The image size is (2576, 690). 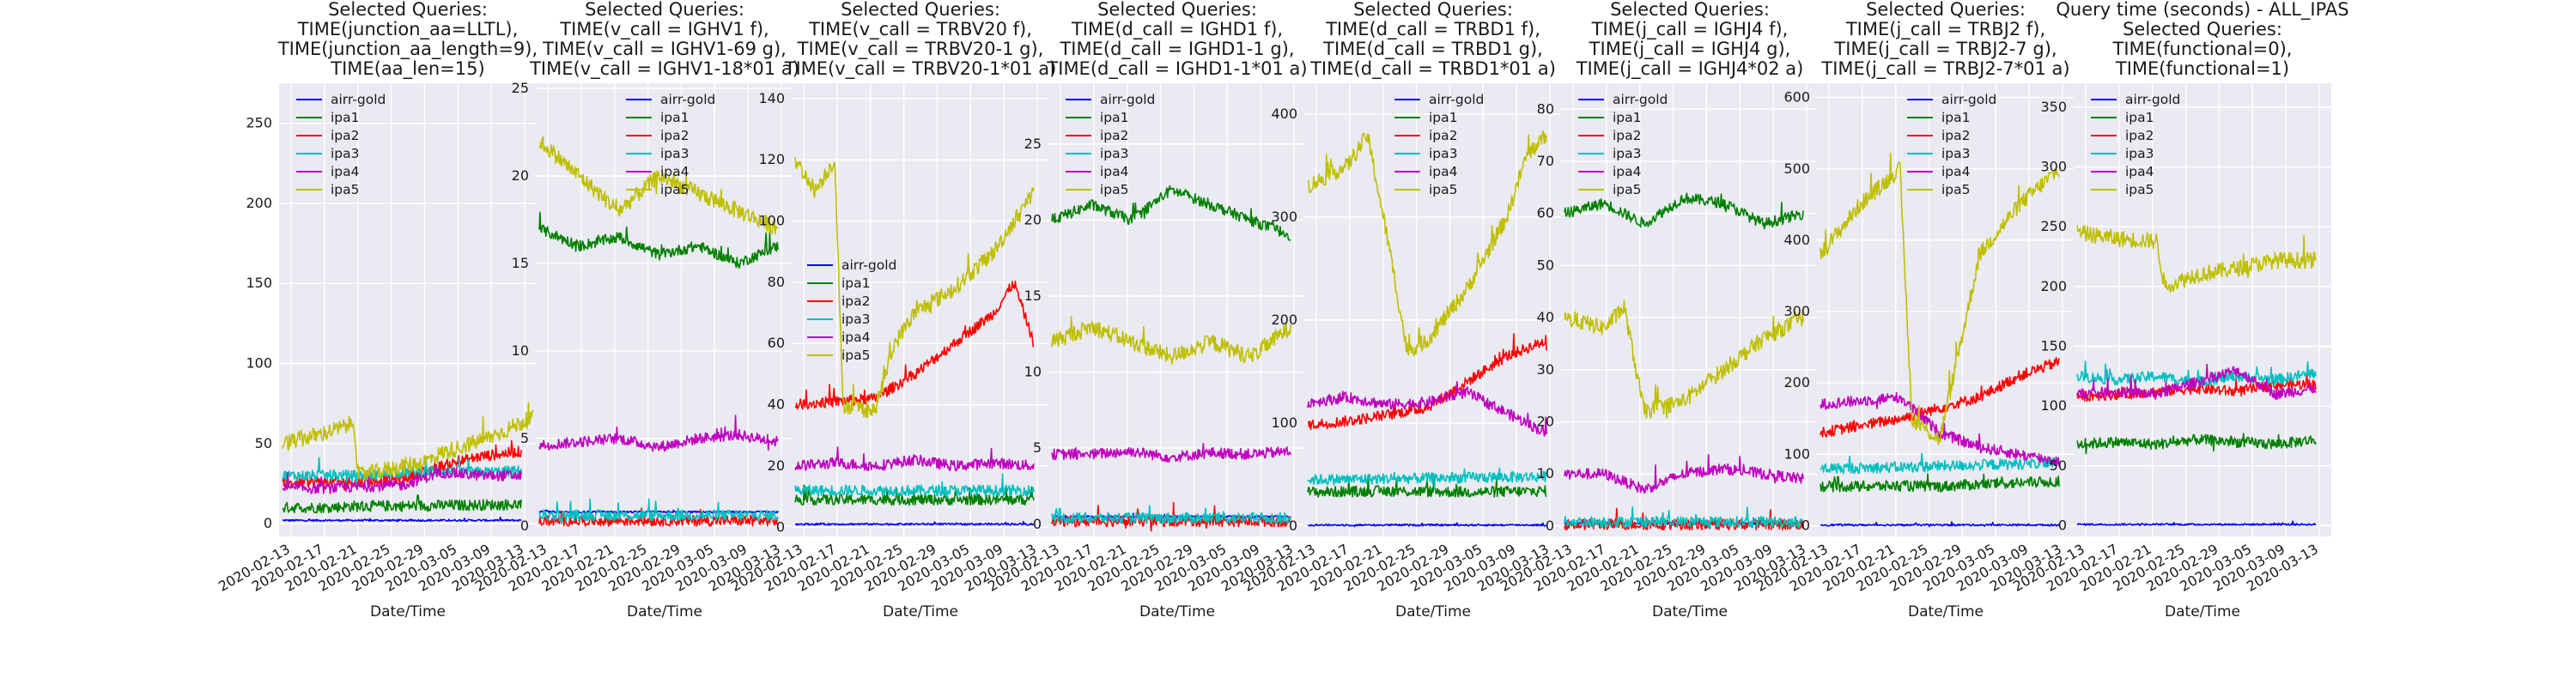 What do you see at coordinates (2202, 68) in the screenshot?
I see `chart-title-line: TIME(functional=1)` at bounding box center [2202, 68].